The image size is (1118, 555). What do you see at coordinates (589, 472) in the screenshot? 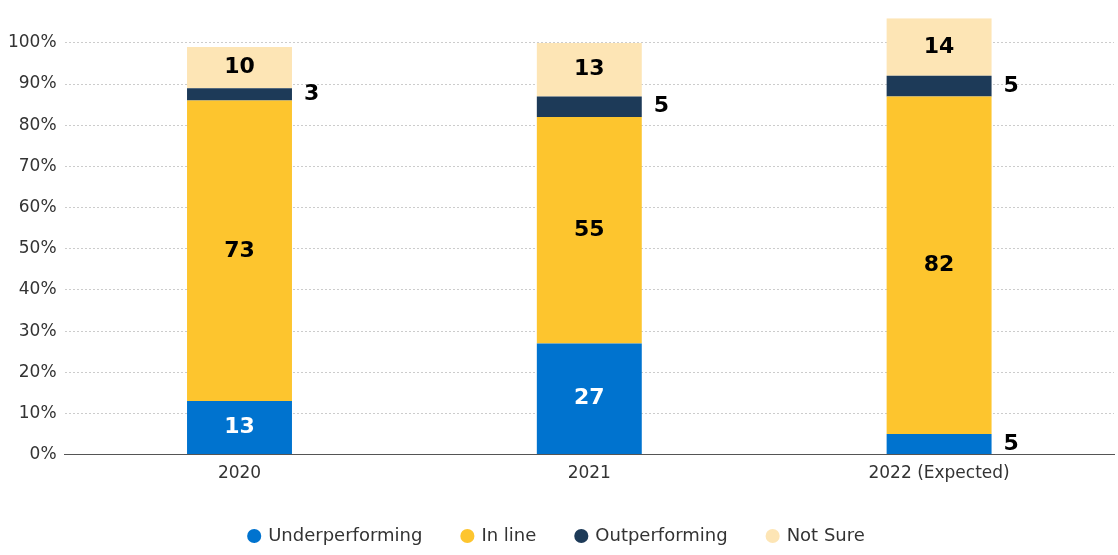
I see `x-tick-label: 2021` at bounding box center [589, 472].